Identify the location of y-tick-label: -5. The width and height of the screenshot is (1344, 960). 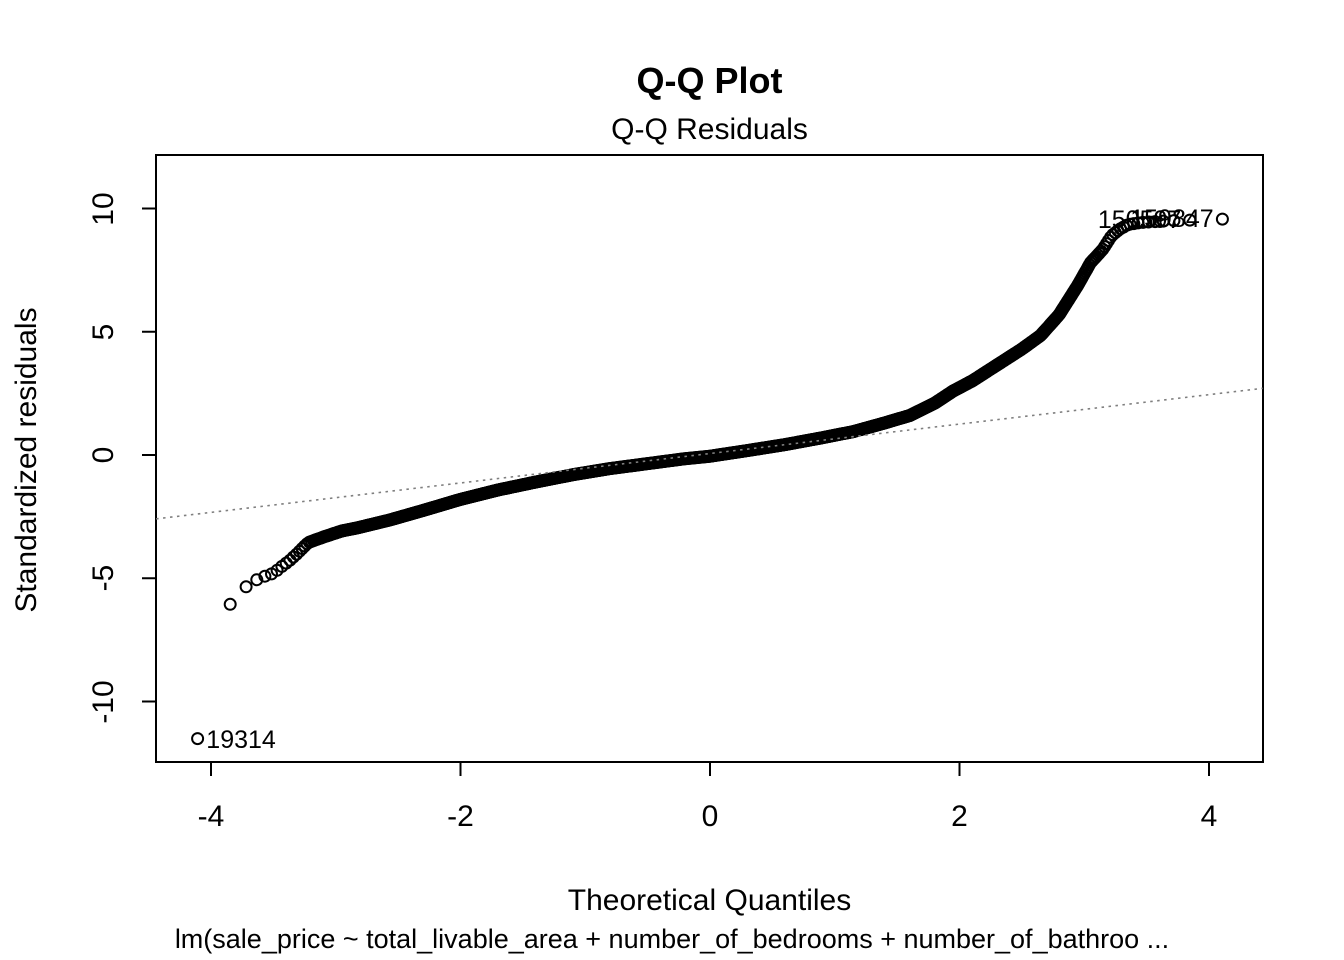
(103, 578).